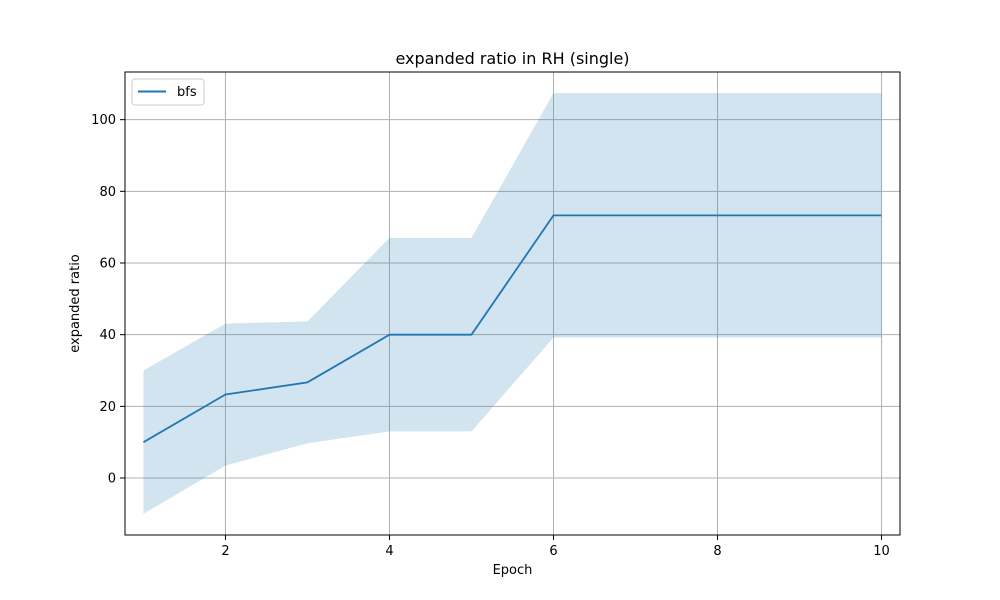 Image resolution: width=1000 pixels, height=600 pixels. Describe the element at coordinates (513, 570) in the screenshot. I see `x-axis-label: Epoch` at that location.